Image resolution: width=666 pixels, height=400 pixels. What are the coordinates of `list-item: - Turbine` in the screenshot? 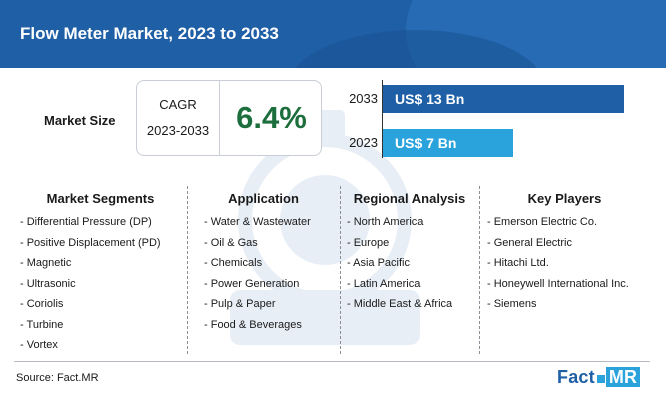 It's located at (42, 324).